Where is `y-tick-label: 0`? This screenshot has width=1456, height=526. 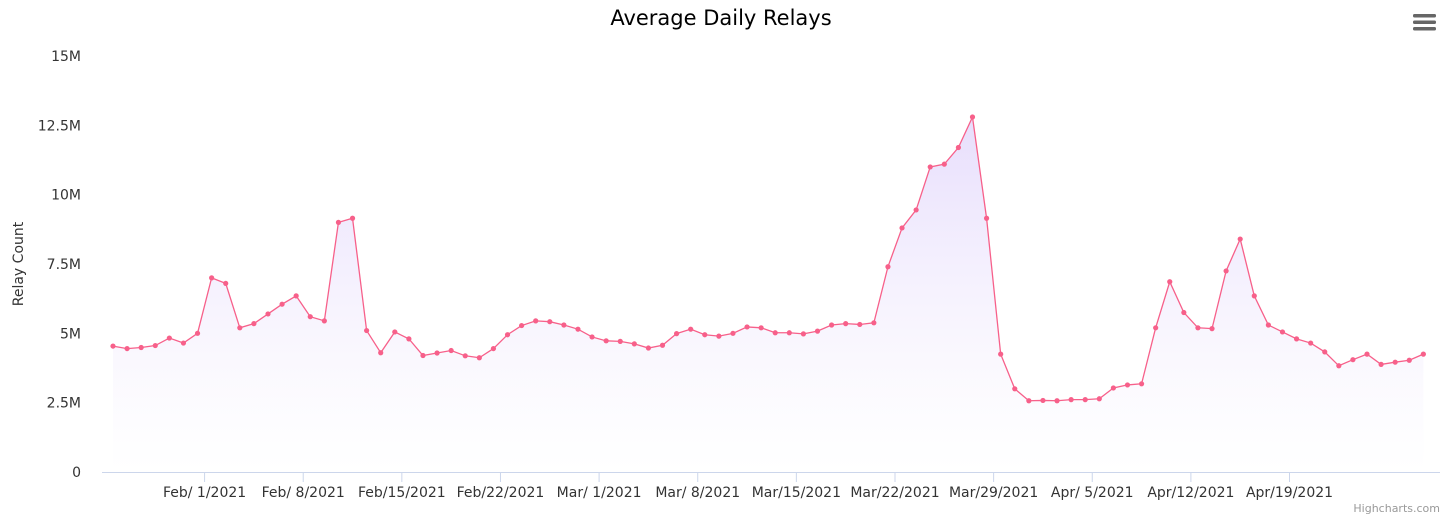 y-tick-label: 0 is located at coordinates (76, 473).